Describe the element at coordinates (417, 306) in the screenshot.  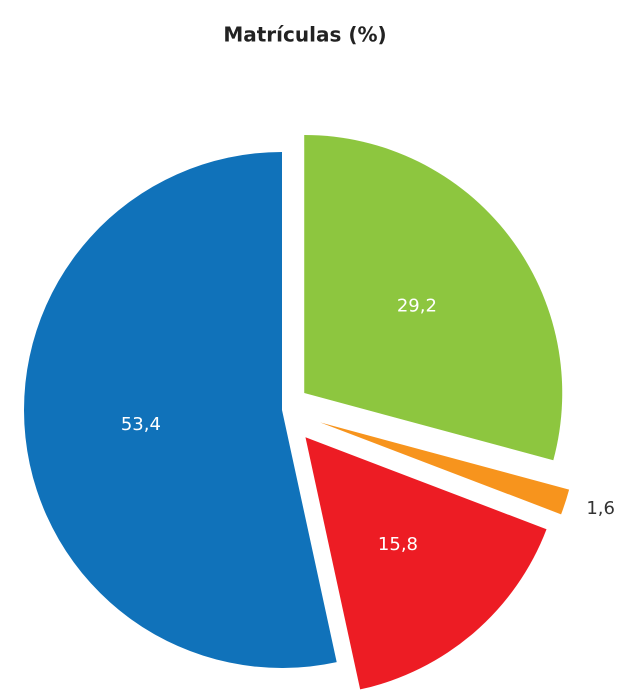
I see `data-label: 29,2` at that location.